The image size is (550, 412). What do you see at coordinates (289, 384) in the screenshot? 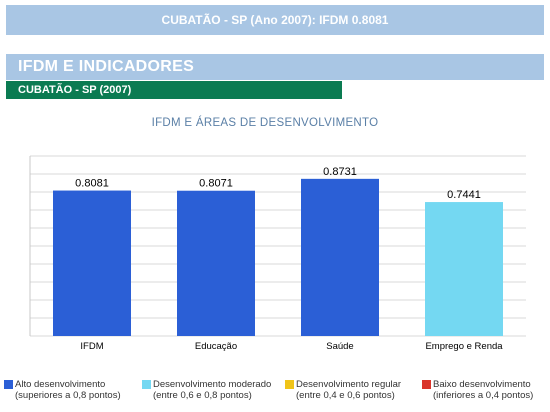
I see `legend-swatch-regular` at bounding box center [289, 384].